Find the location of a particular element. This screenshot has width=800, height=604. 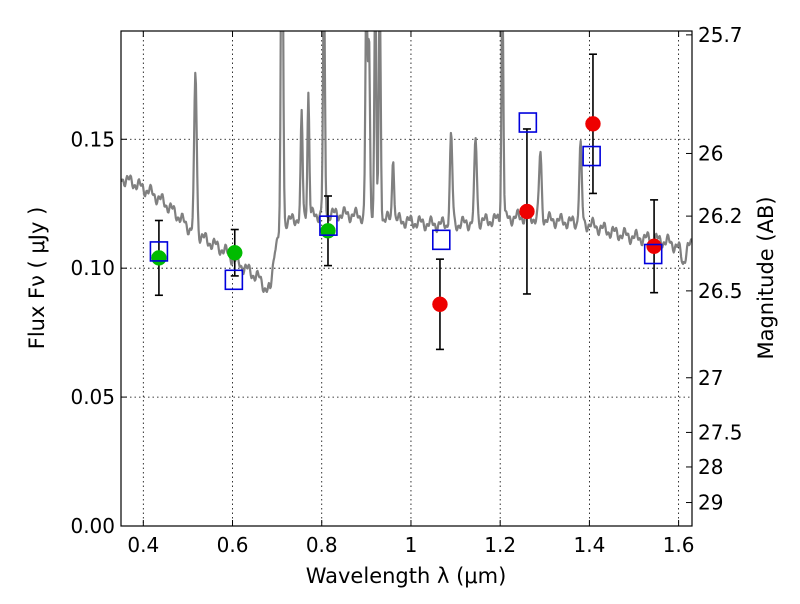

x-tick-label: 1.4 is located at coordinates (589, 545).